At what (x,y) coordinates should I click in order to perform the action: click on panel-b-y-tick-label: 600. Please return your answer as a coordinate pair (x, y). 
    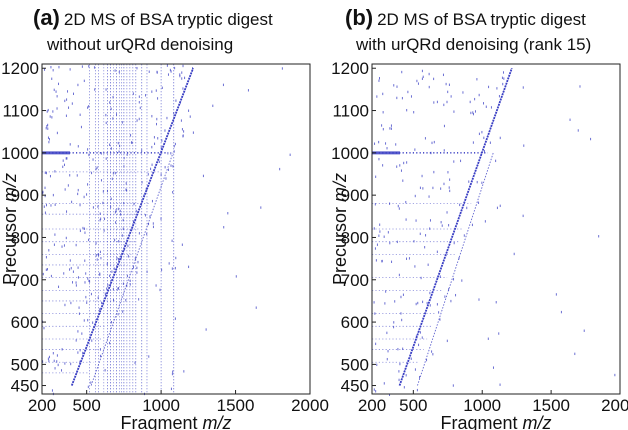
    Looking at the image, I should click on (355, 322).